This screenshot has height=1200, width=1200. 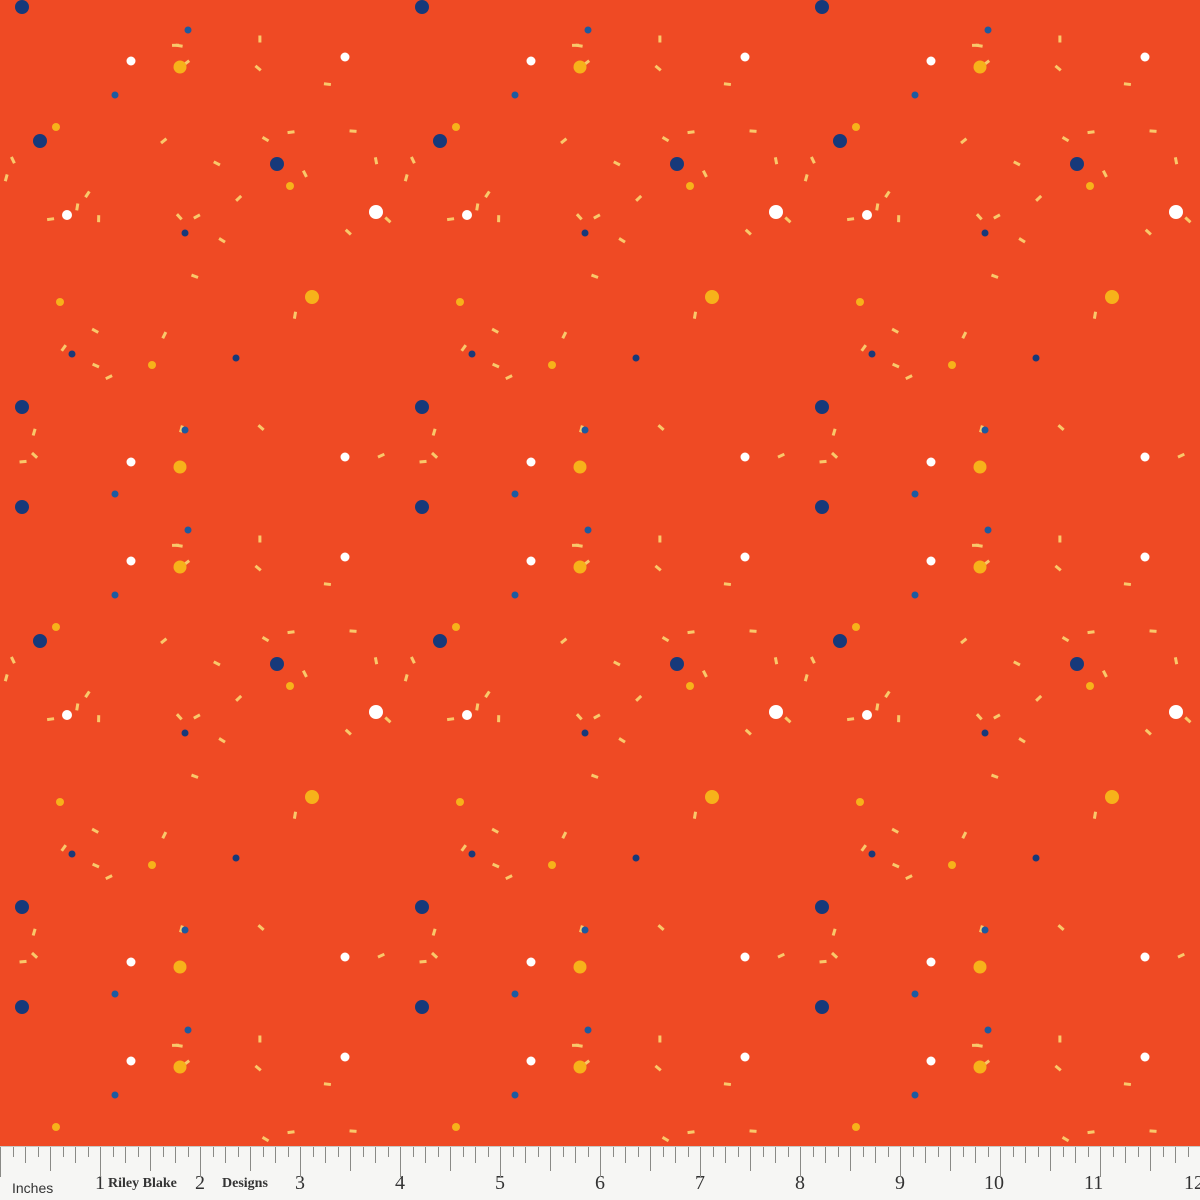 What do you see at coordinates (994, 1183) in the screenshot?
I see `ruler-number: 10` at bounding box center [994, 1183].